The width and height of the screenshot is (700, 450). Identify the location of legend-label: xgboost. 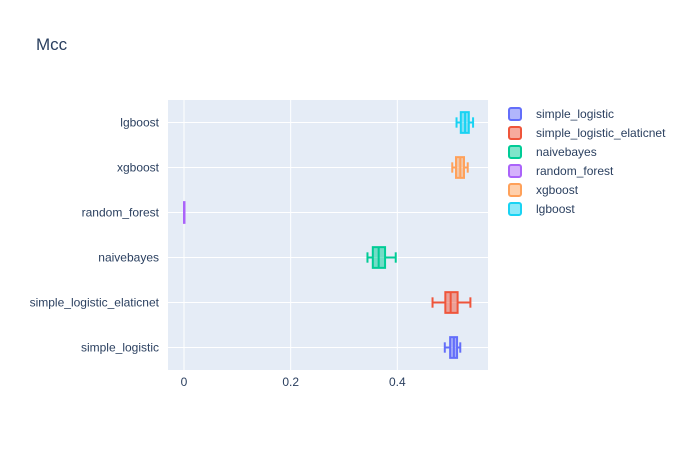
(557, 190).